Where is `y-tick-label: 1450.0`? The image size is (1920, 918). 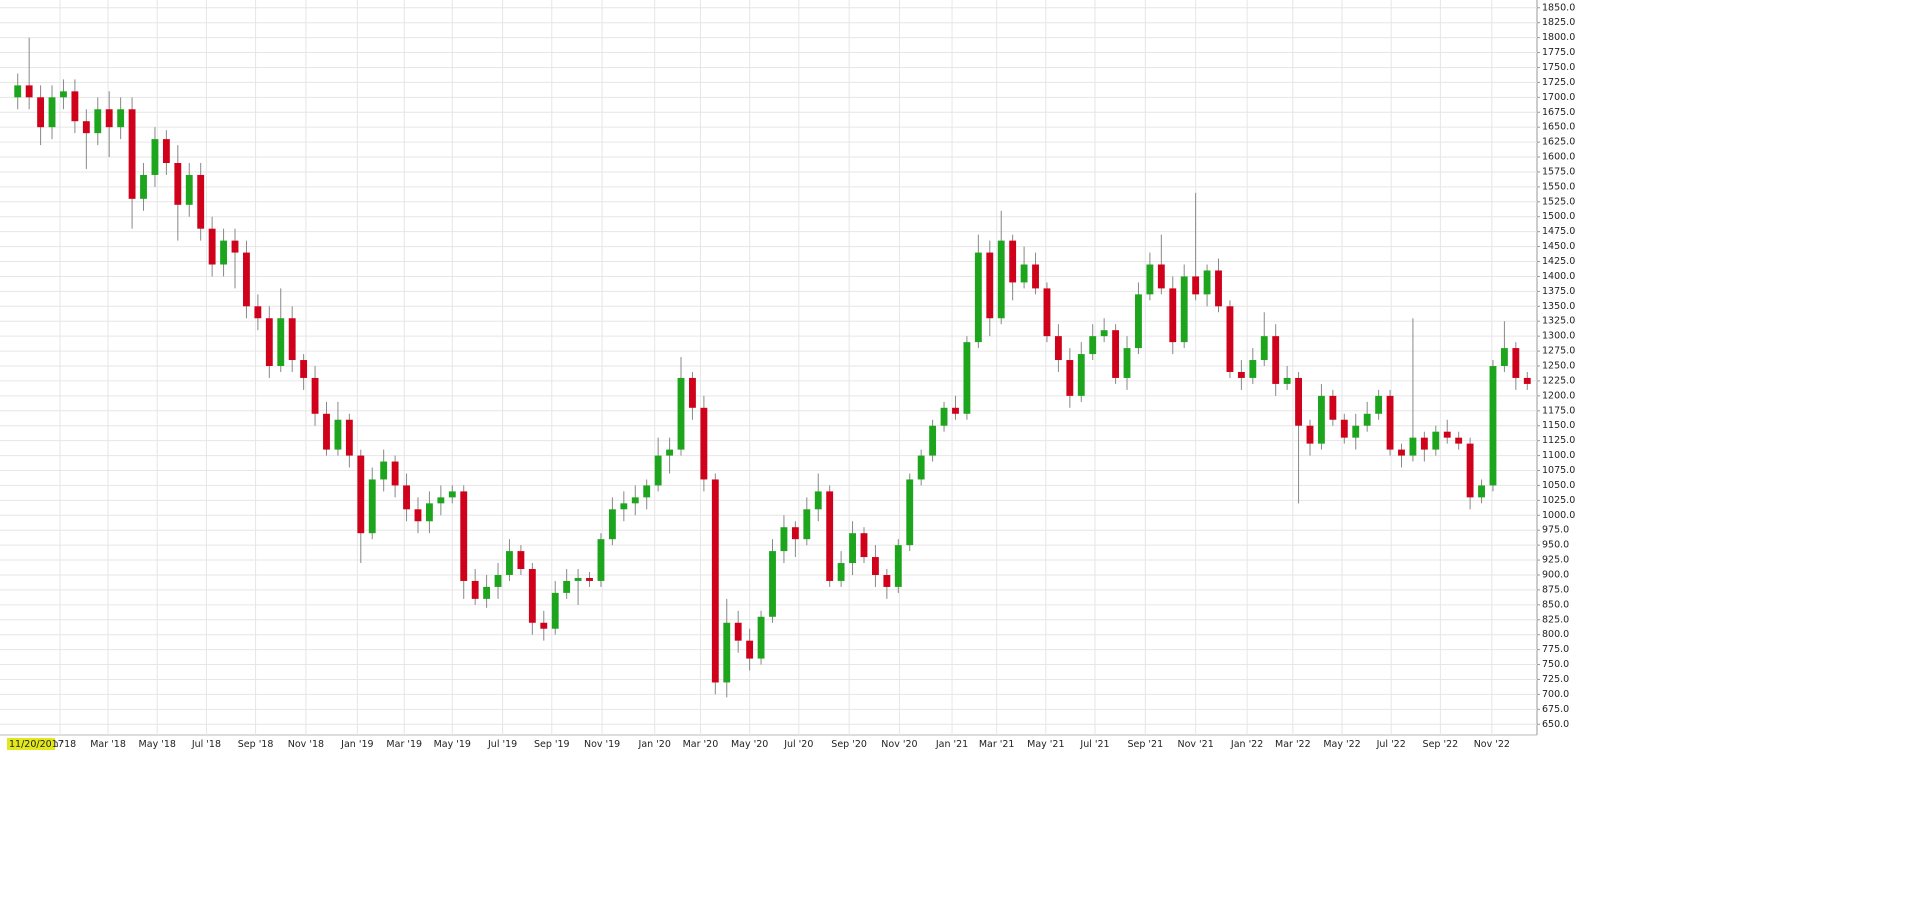 y-tick-label: 1450.0 is located at coordinates (1558, 246).